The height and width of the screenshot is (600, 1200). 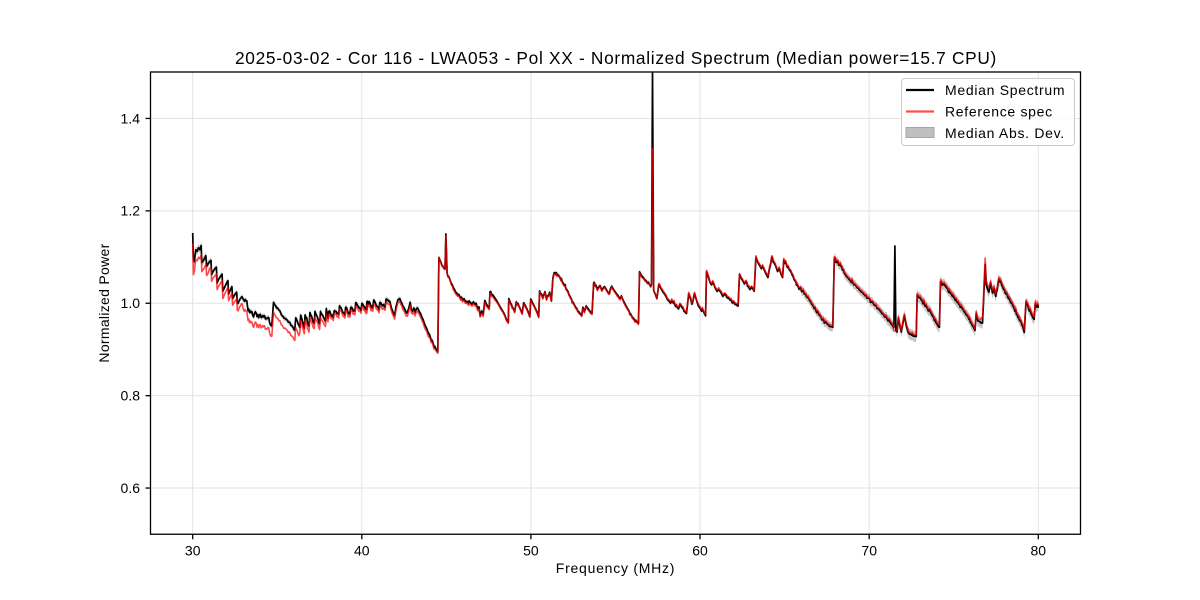 I want to click on svg-text: Median Abs. Dev., so click(x=1005, y=133).